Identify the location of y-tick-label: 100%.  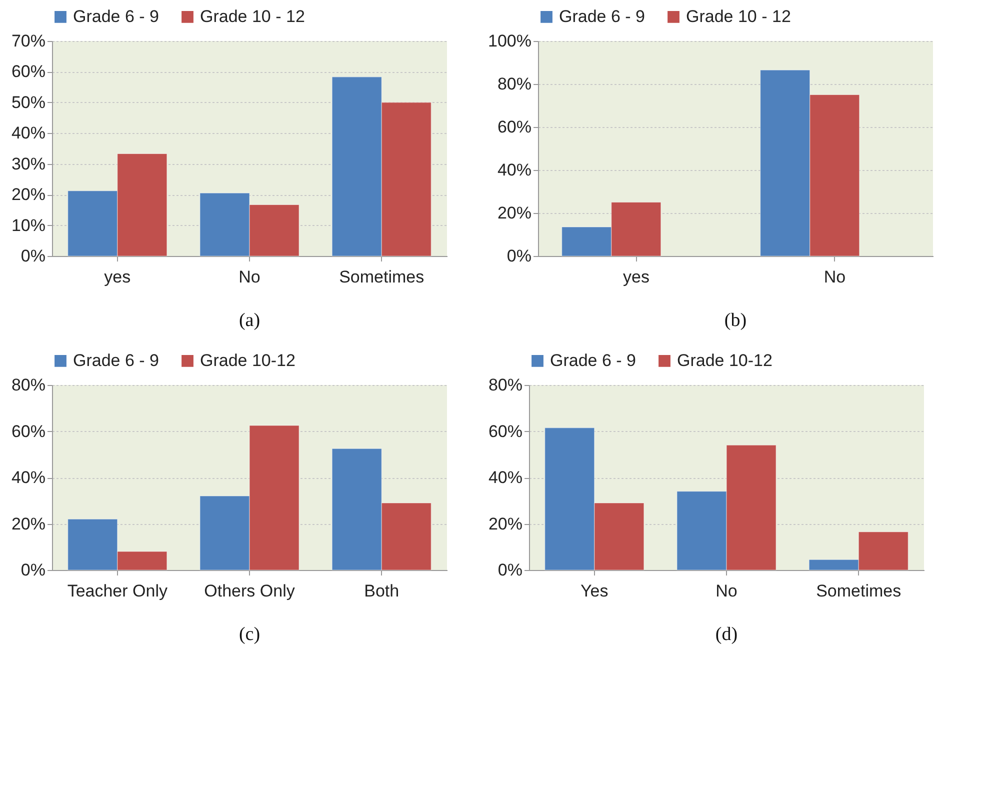
(510, 41).